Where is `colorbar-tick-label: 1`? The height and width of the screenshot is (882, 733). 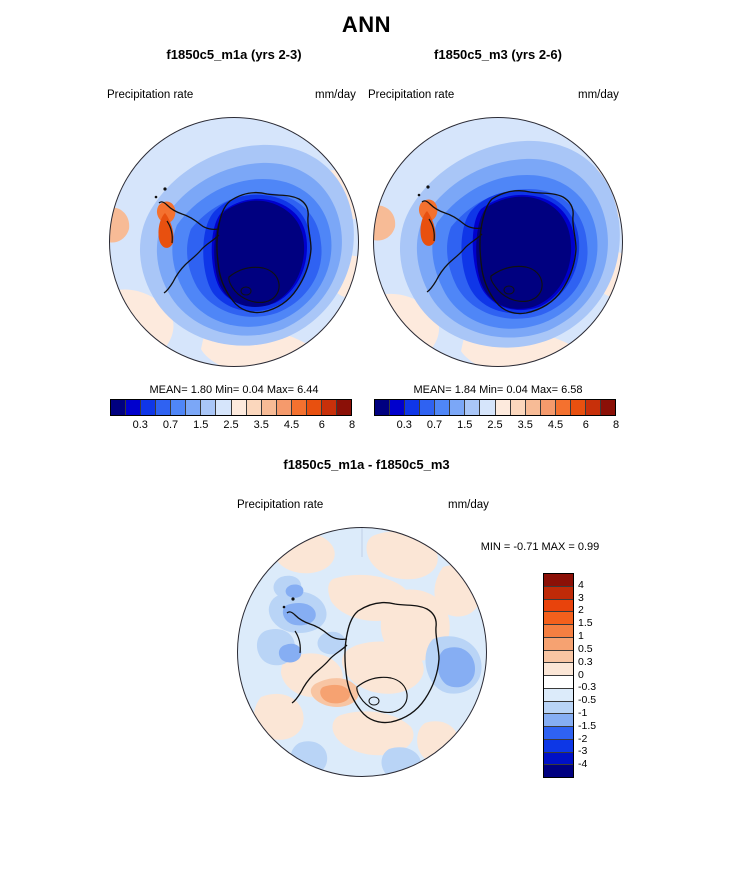
colorbar-tick-label: 1 is located at coordinates (581, 636).